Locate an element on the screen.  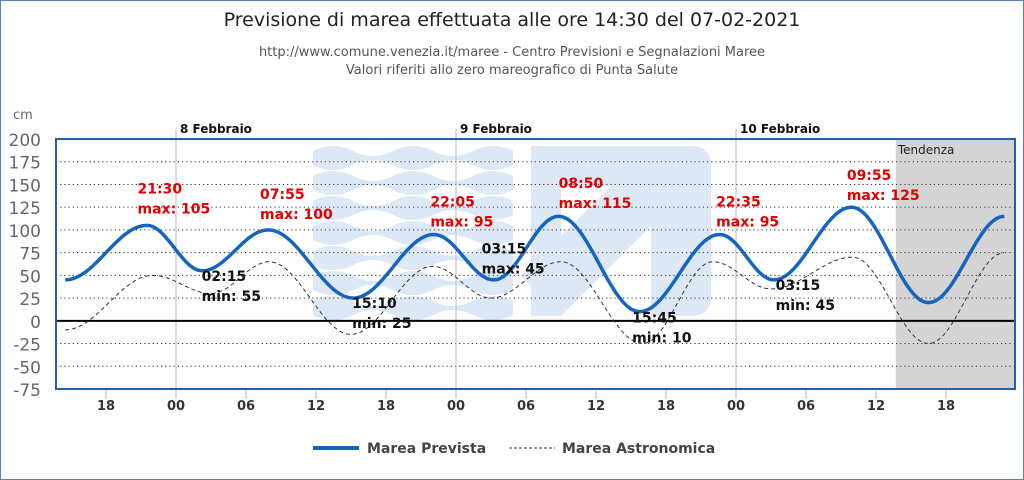
annotation-value: min: 55 is located at coordinates (231, 297).